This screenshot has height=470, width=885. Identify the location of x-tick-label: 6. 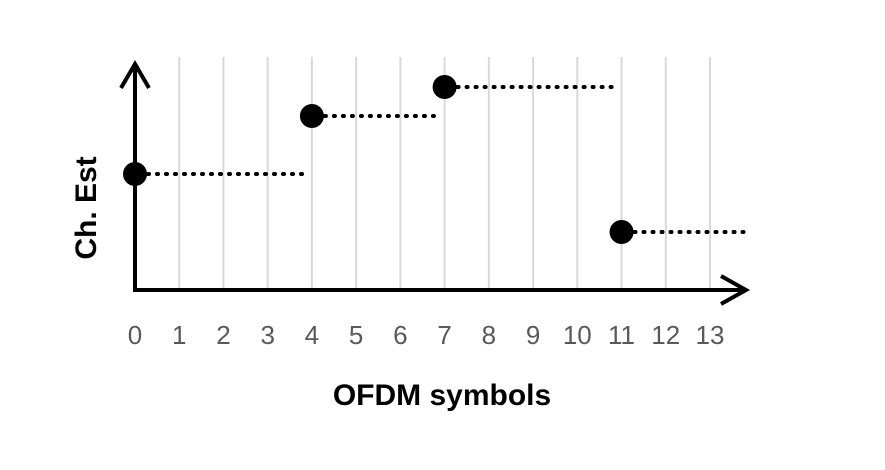
(400, 335).